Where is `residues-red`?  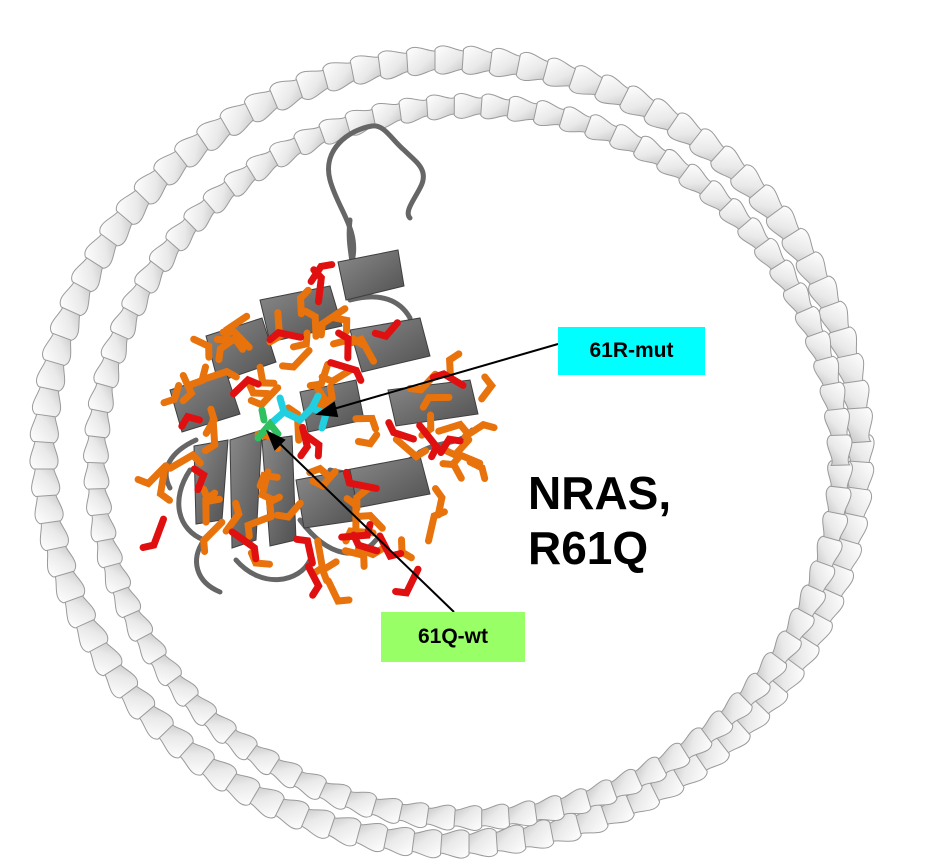 residues-red is located at coordinates (303, 430).